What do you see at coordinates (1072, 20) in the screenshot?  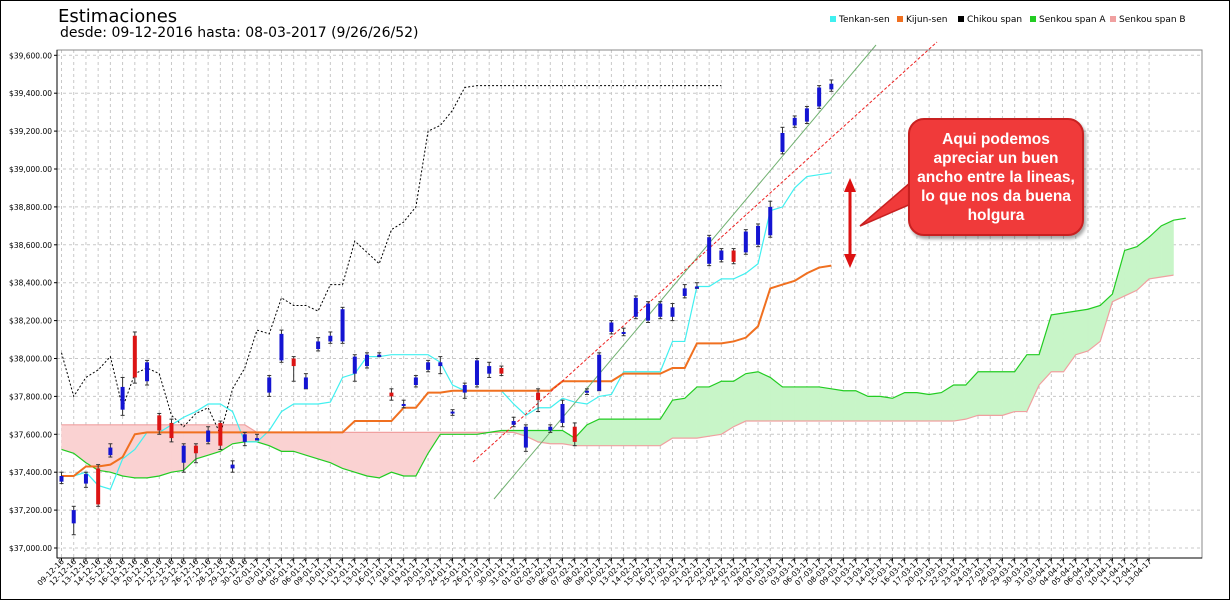 I see `legend-label: Senkou span A` at bounding box center [1072, 20].